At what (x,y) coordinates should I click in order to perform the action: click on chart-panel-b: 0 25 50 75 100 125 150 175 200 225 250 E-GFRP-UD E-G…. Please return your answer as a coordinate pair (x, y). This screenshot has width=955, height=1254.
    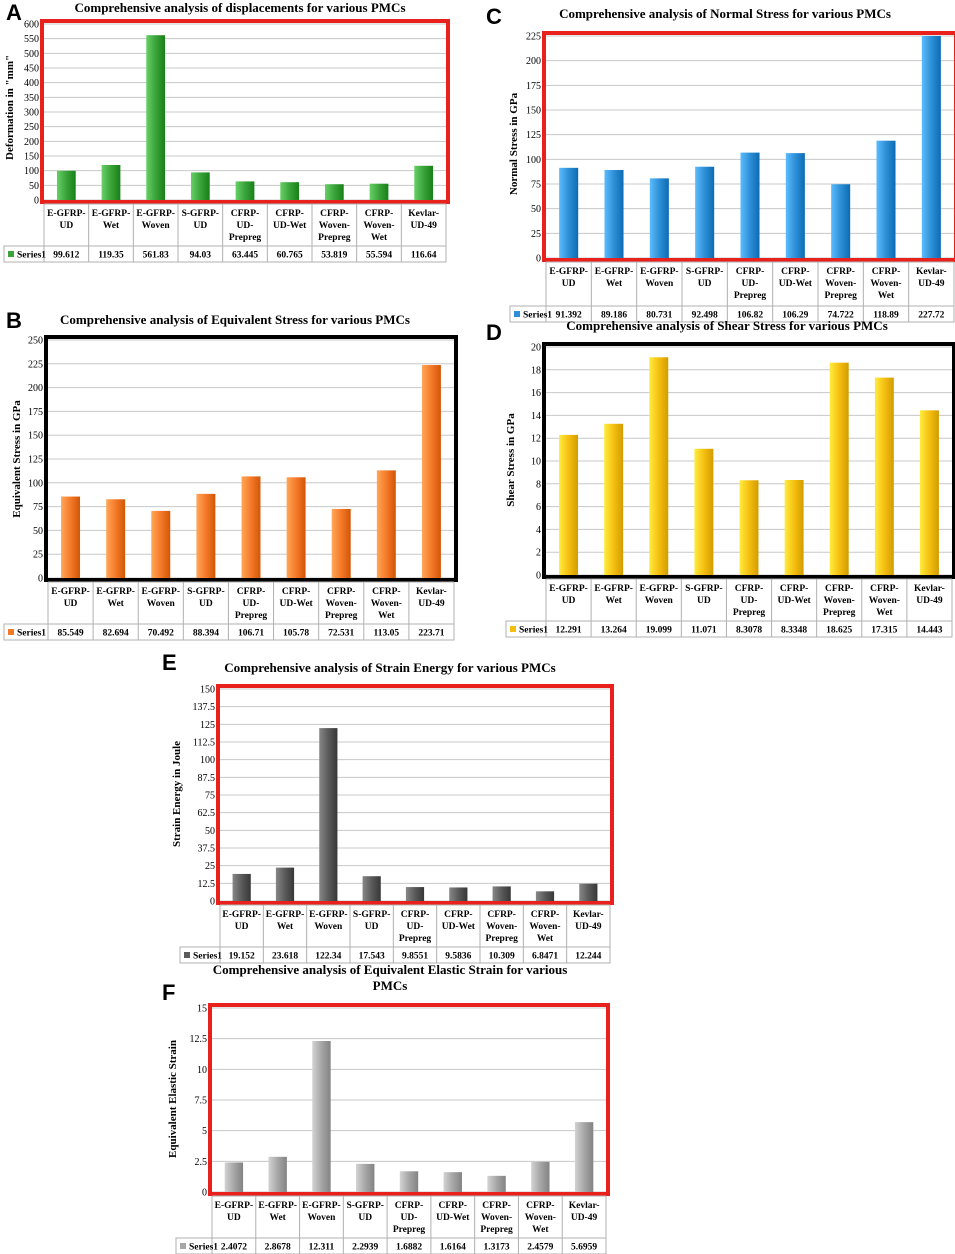
    Looking at the image, I should click on (231, 487).